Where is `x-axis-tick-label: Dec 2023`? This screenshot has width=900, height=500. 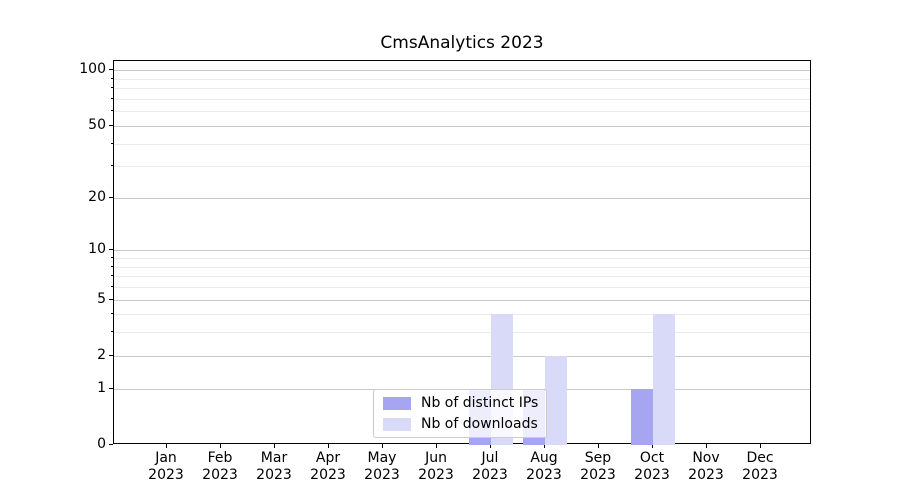
x-axis-tick-label: Dec 2023 is located at coordinates (760, 466).